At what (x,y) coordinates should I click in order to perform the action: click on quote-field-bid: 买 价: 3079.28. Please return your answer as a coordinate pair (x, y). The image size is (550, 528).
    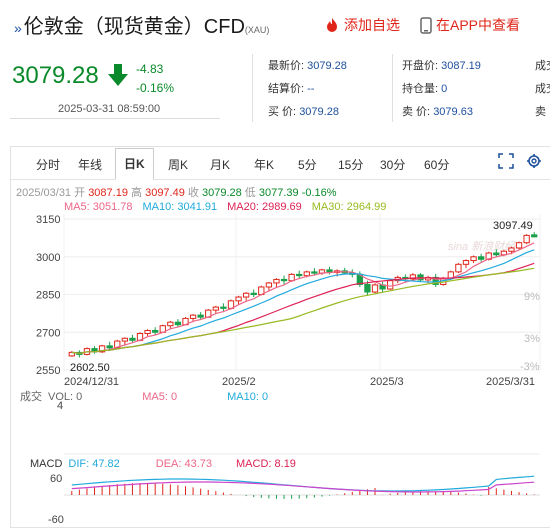
    Looking at the image, I should click on (303, 112).